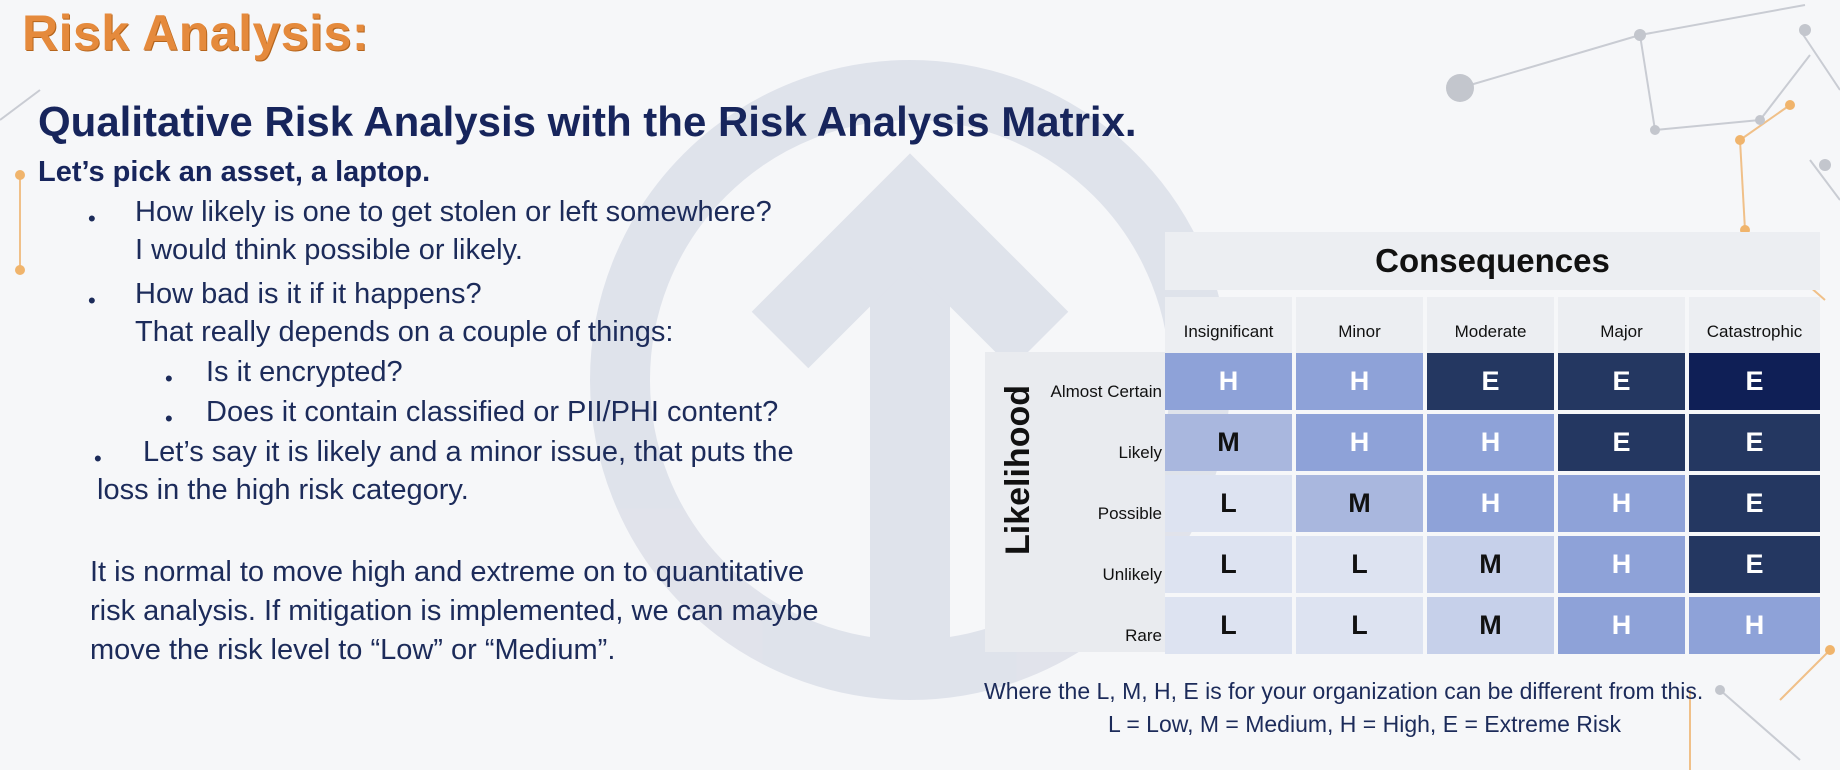 Image resolution: width=1840 pixels, height=770 pixels. Describe the element at coordinates (195, 33) in the screenshot. I see `slide-title: Risk Analysis:` at that location.